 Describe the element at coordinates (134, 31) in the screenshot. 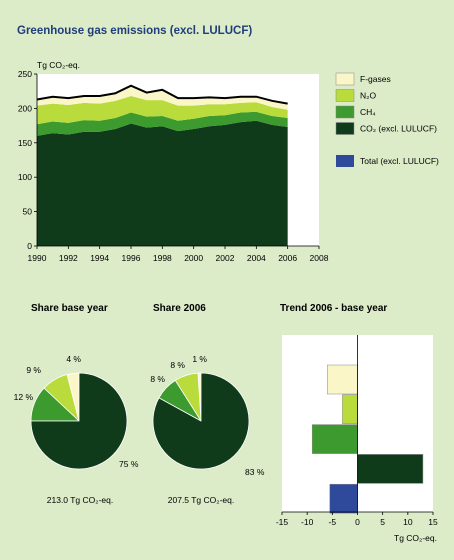

I see `figure-title: Greenhouse gas emissions (excl. LULUCF)` at that location.